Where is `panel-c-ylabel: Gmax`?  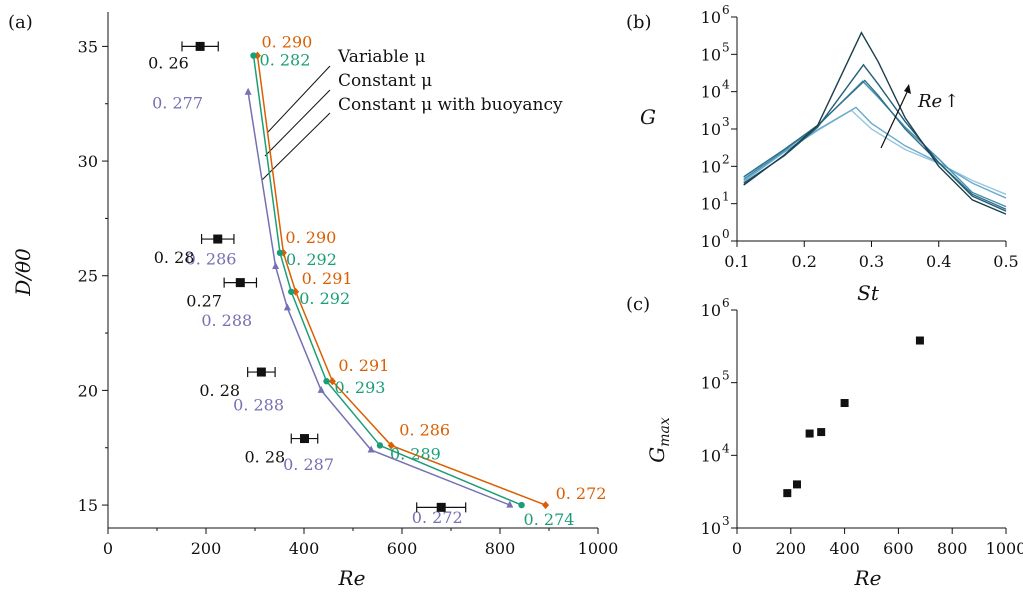
panel-c-ylabel: Gmax is located at coordinates (659, 440).